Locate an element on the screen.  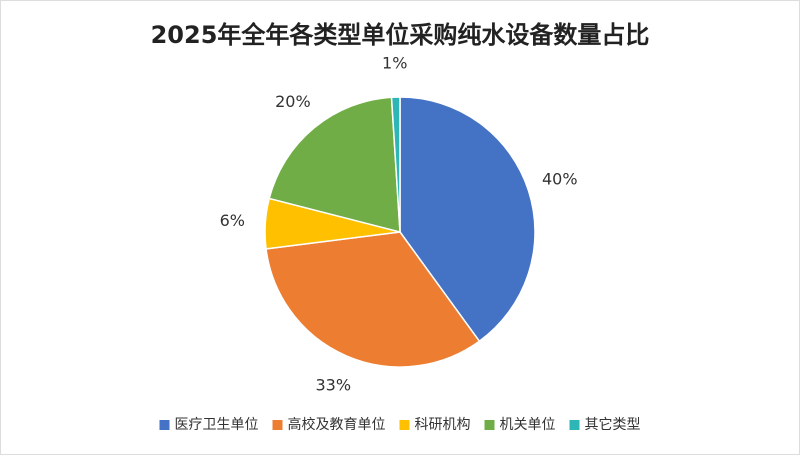
legend-label: 其它类型 is located at coordinates (613, 424).